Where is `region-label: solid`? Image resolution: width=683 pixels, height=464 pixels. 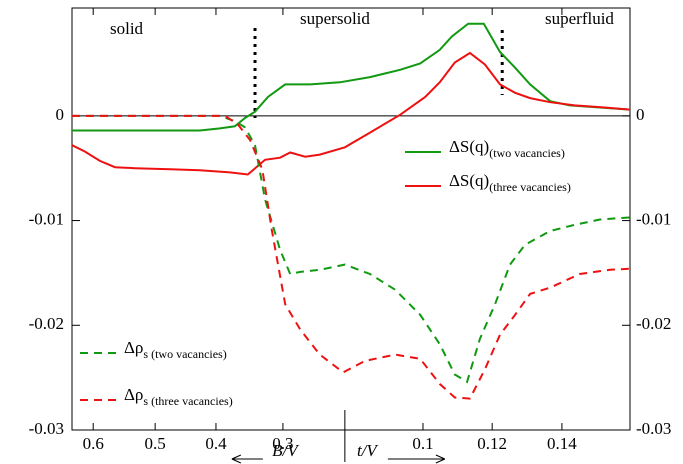 region-label: solid is located at coordinates (127, 28).